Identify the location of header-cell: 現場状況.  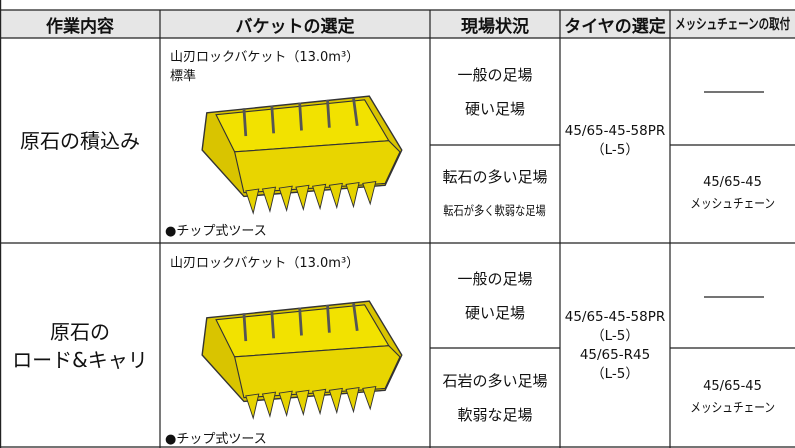
(495, 26).